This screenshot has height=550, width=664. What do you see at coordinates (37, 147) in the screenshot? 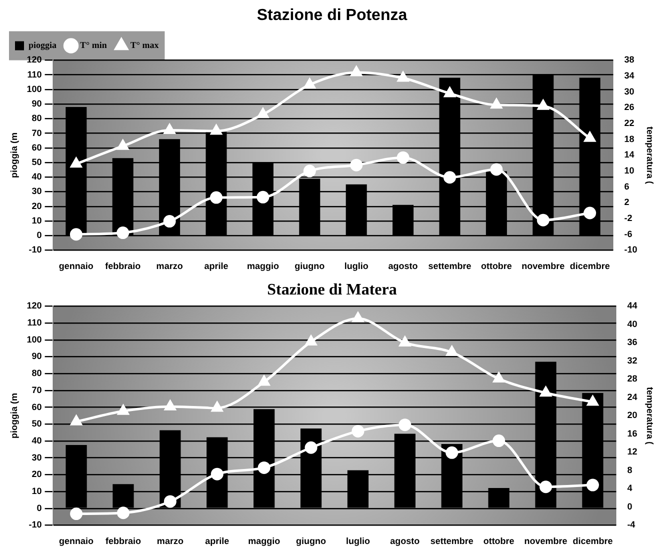
I see `y-tick-label: 60` at bounding box center [37, 147].